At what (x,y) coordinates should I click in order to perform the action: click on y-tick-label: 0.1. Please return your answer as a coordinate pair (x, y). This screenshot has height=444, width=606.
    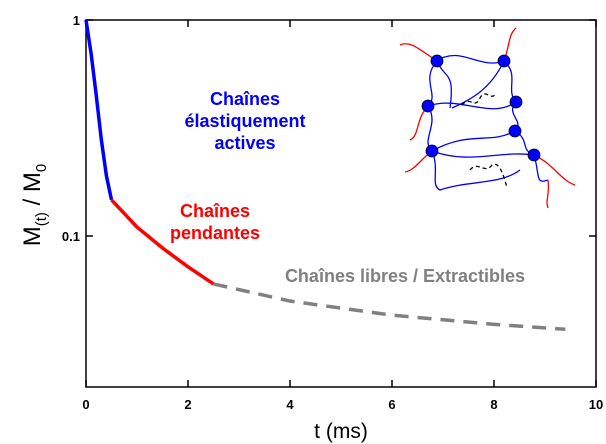
    Looking at the image, I should click on (71, 236).